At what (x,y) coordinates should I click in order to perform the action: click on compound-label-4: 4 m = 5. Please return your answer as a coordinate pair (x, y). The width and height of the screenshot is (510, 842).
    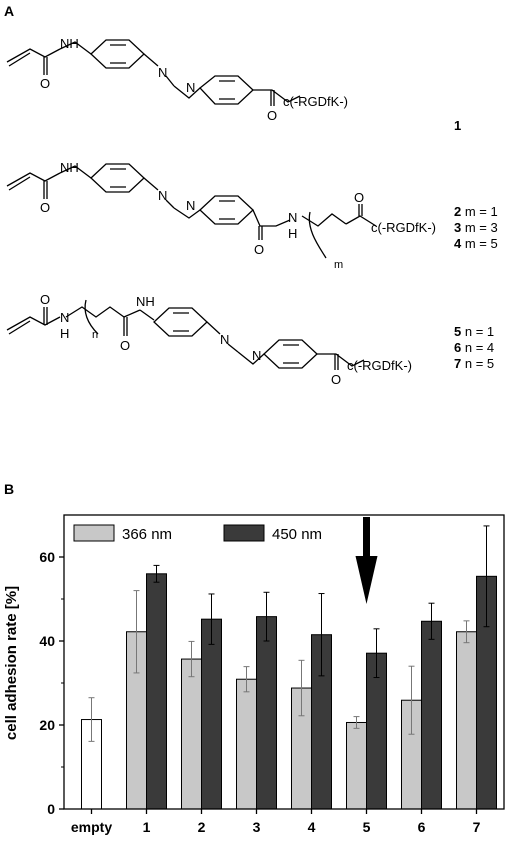
    Looking at the image, I should click on (476, 243).